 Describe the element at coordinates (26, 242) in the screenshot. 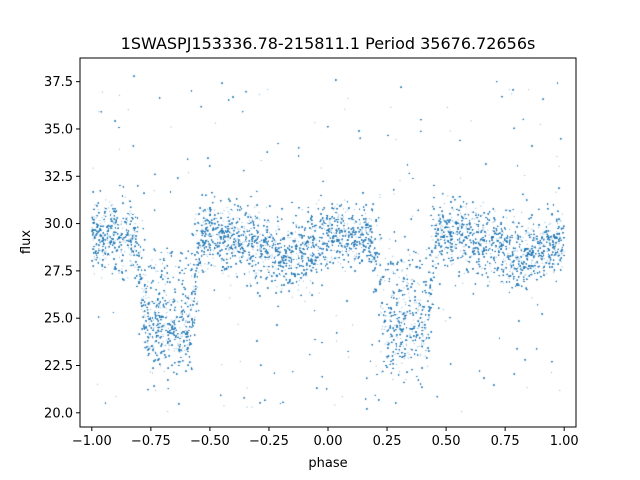

I see `y-axis-title: flux` at that location.